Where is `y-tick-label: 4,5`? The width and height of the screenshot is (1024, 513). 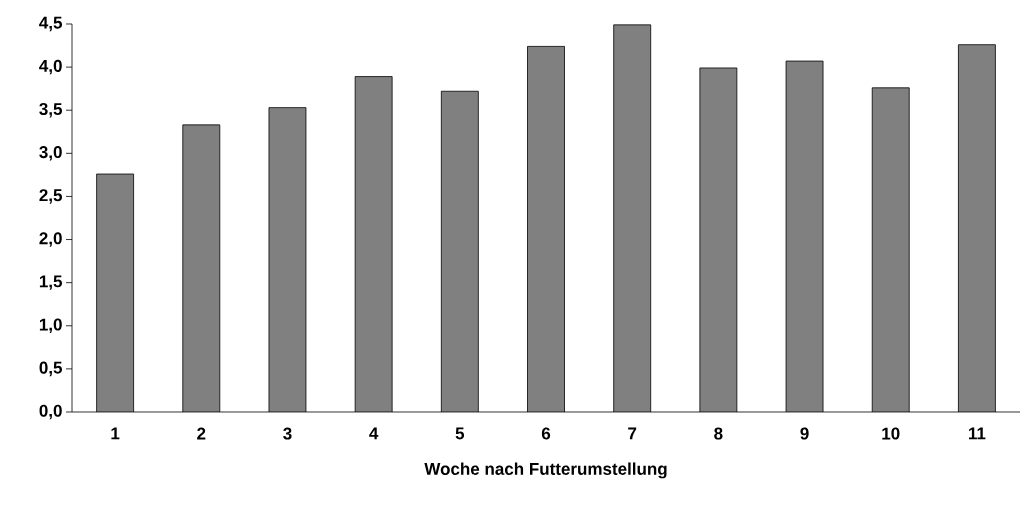 y-tick-label: 4,5 is located at coordinates (51, 24).